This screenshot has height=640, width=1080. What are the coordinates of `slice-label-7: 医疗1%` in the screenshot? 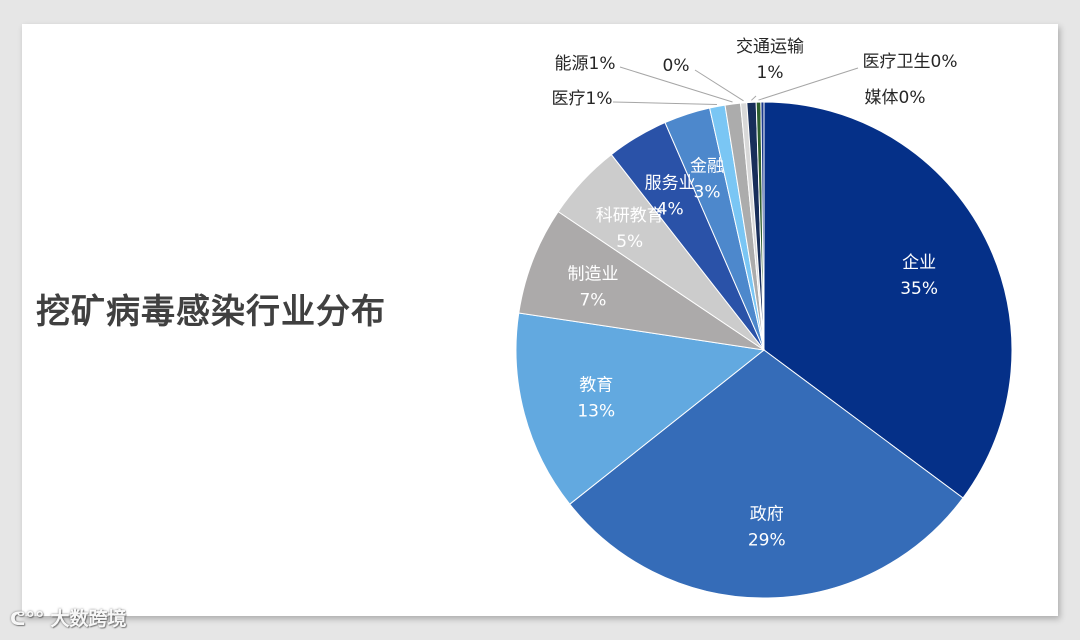 It's located at (582, 99).